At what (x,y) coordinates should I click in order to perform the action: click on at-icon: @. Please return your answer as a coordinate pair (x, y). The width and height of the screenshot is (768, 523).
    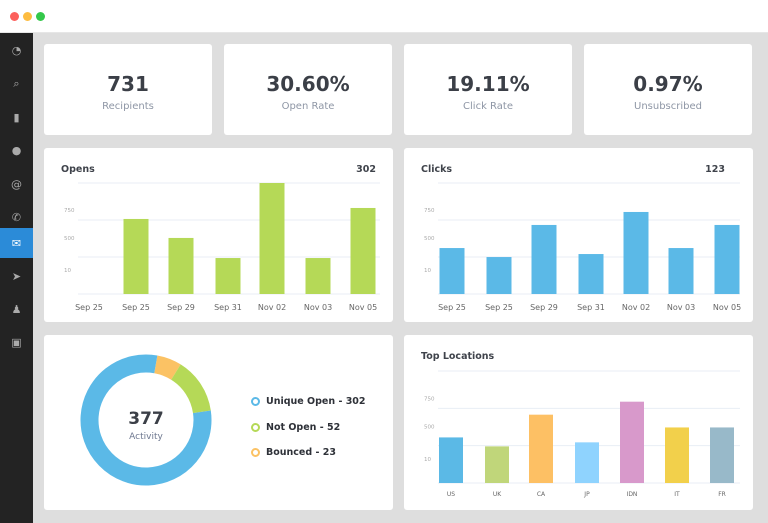
    Looking at the image, I should click on (16, 184).